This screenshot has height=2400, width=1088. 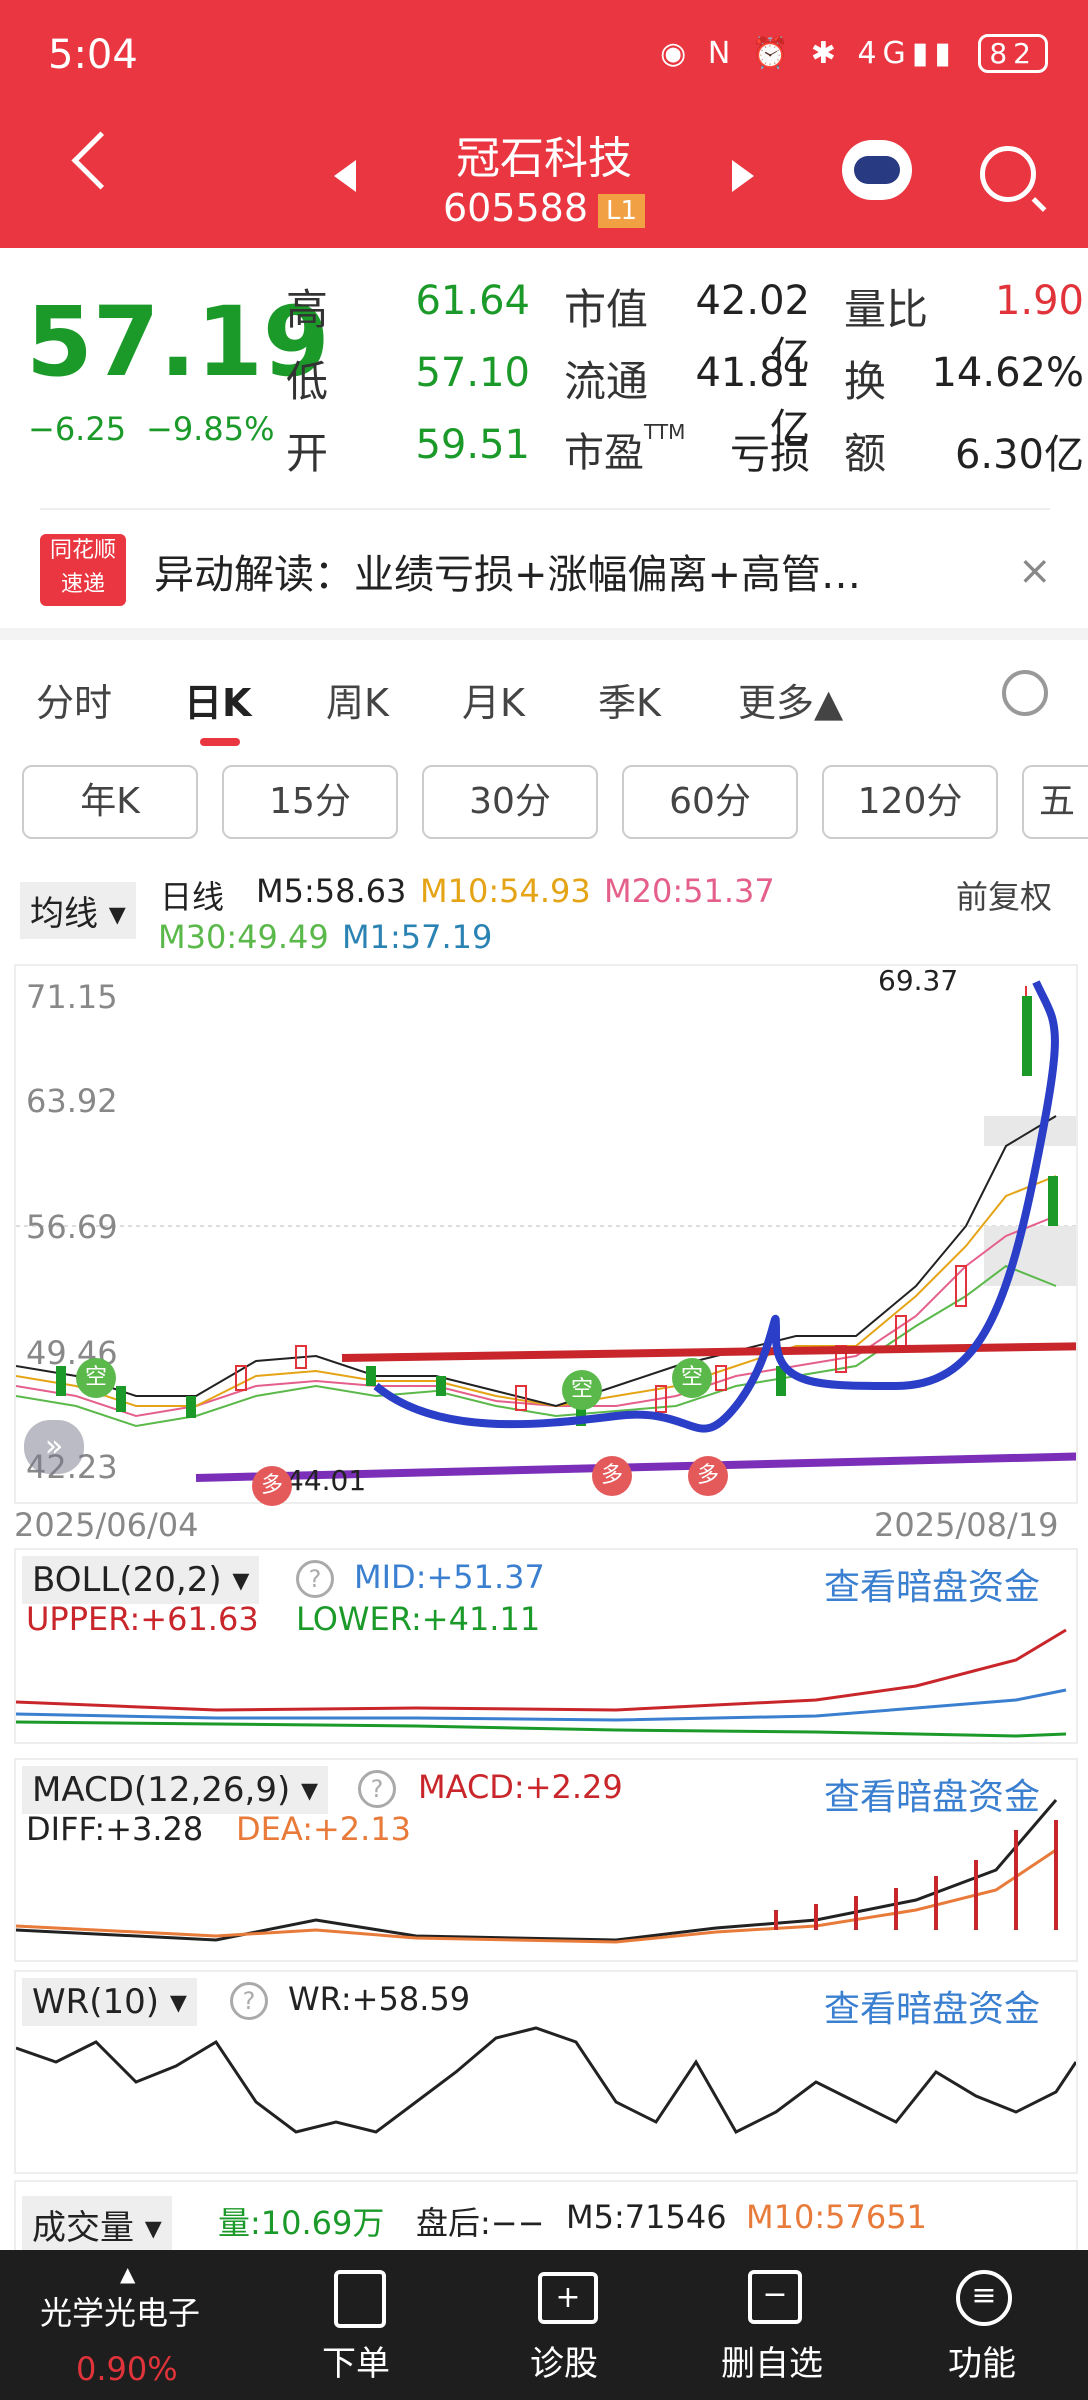 What do you see at coordinates (54, 1447) in the screenshot?
I see `expand-icon: »` at bounding box center [54, 1447].